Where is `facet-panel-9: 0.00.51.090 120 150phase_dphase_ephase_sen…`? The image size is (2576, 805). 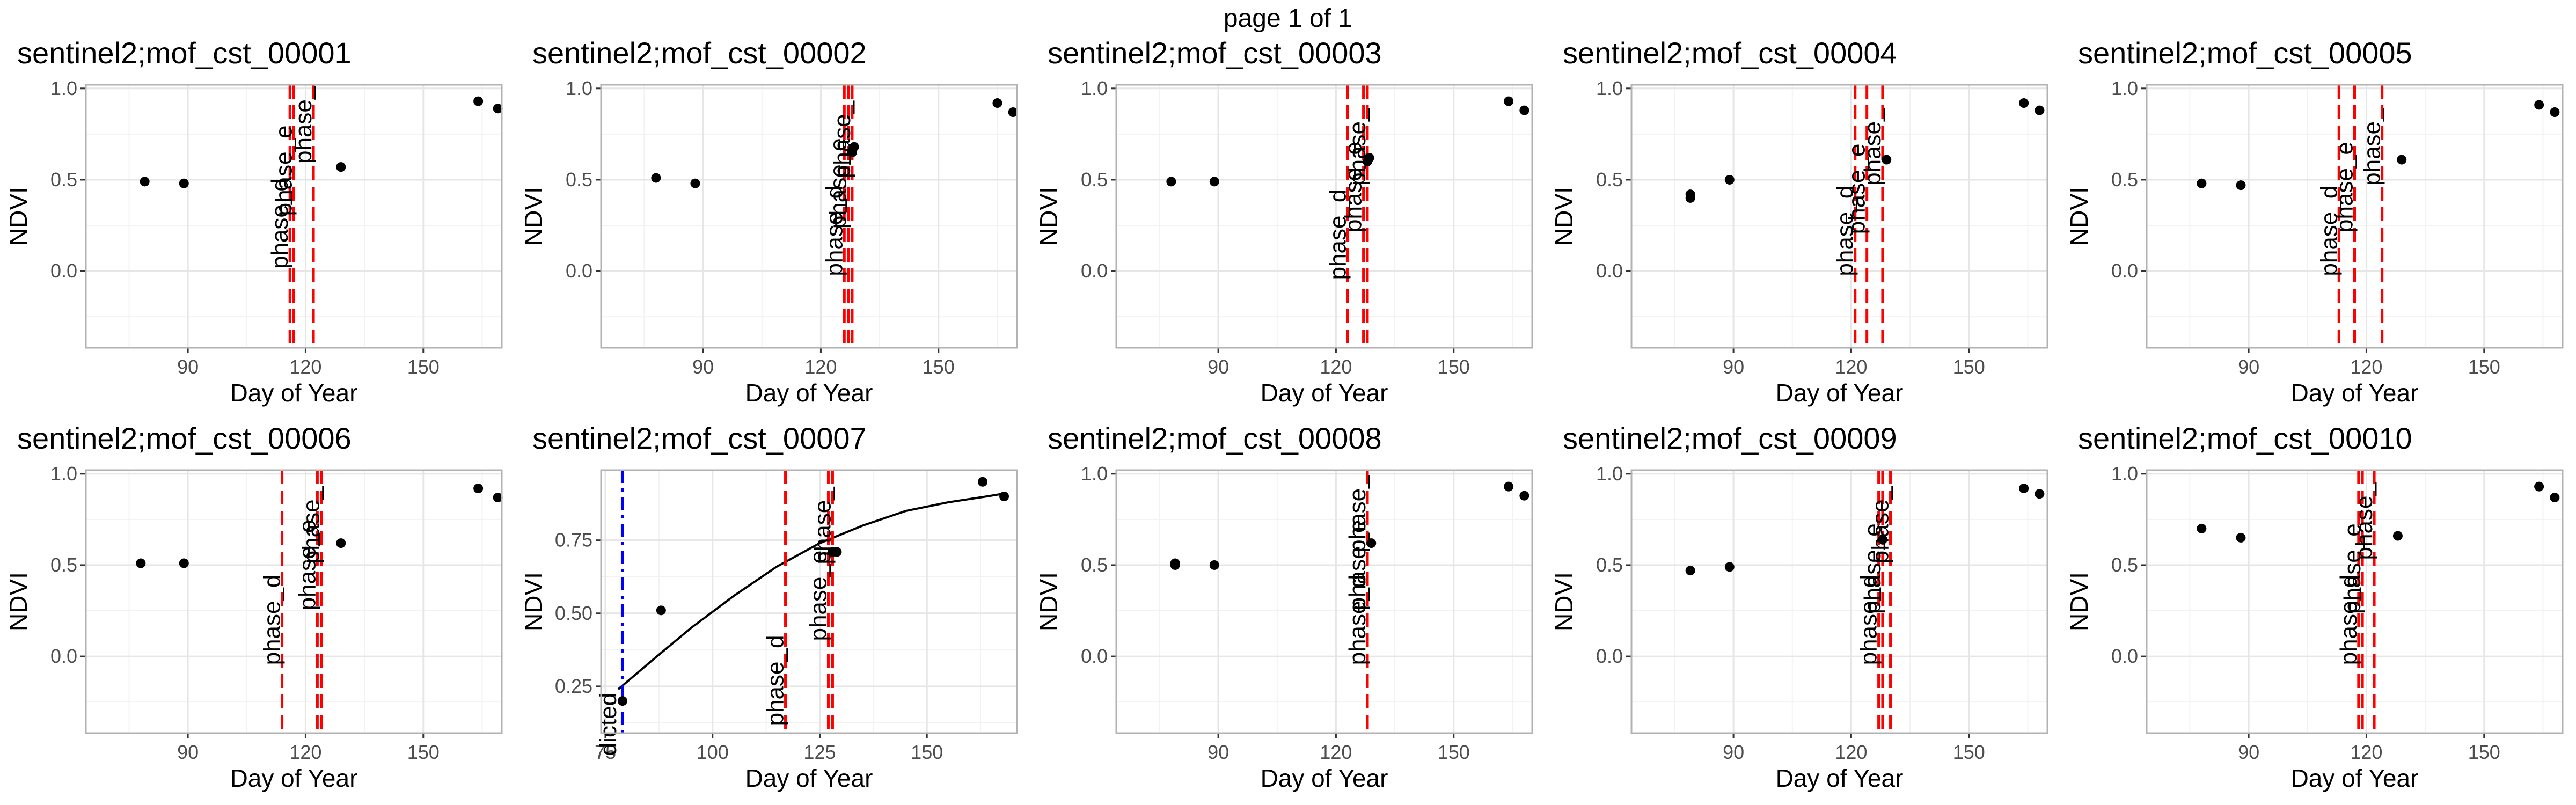
facet-panel-9: 0.00.51.090 120 150phase_dphase_ephase_sen… is located at coordinates (1799, 606).